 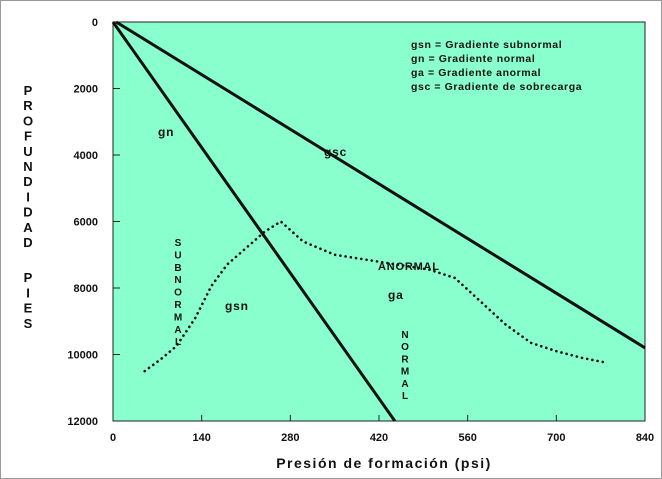 What do you see at coordinates (556, 438) in the screenshot?
I see `x-tick-label: 700` at bounding box center [556, 438].